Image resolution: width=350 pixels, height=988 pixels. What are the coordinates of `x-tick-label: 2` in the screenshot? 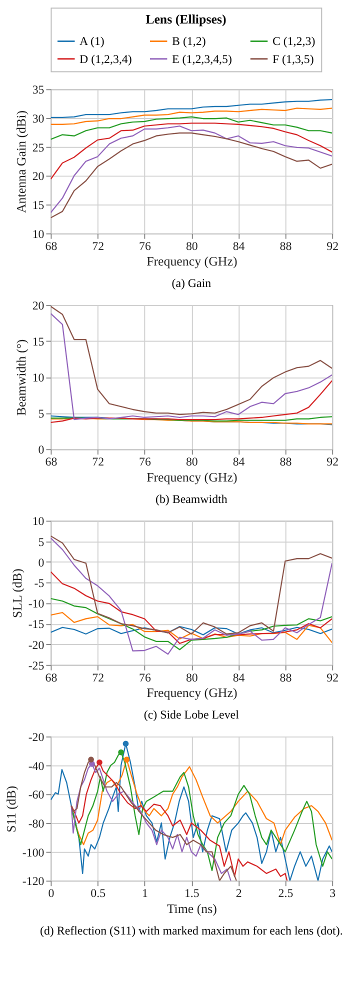 It's located at (239, 893).